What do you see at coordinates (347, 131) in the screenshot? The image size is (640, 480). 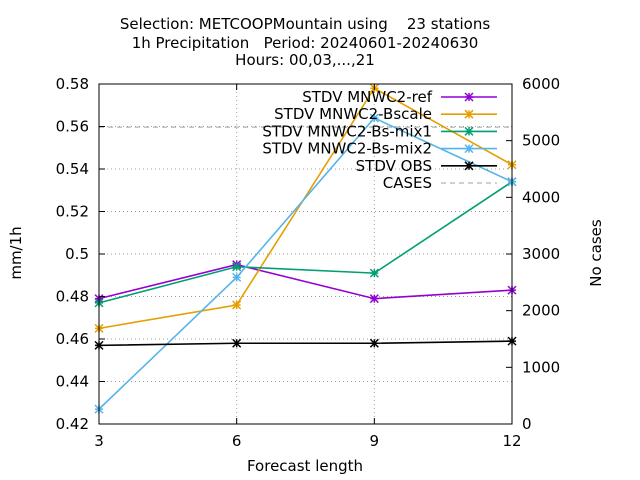 I see `legend-label-stdv-mnwc2-bs-mix1: STDV MNWC2-Bs-mix1` at bounding box center [347, 131].